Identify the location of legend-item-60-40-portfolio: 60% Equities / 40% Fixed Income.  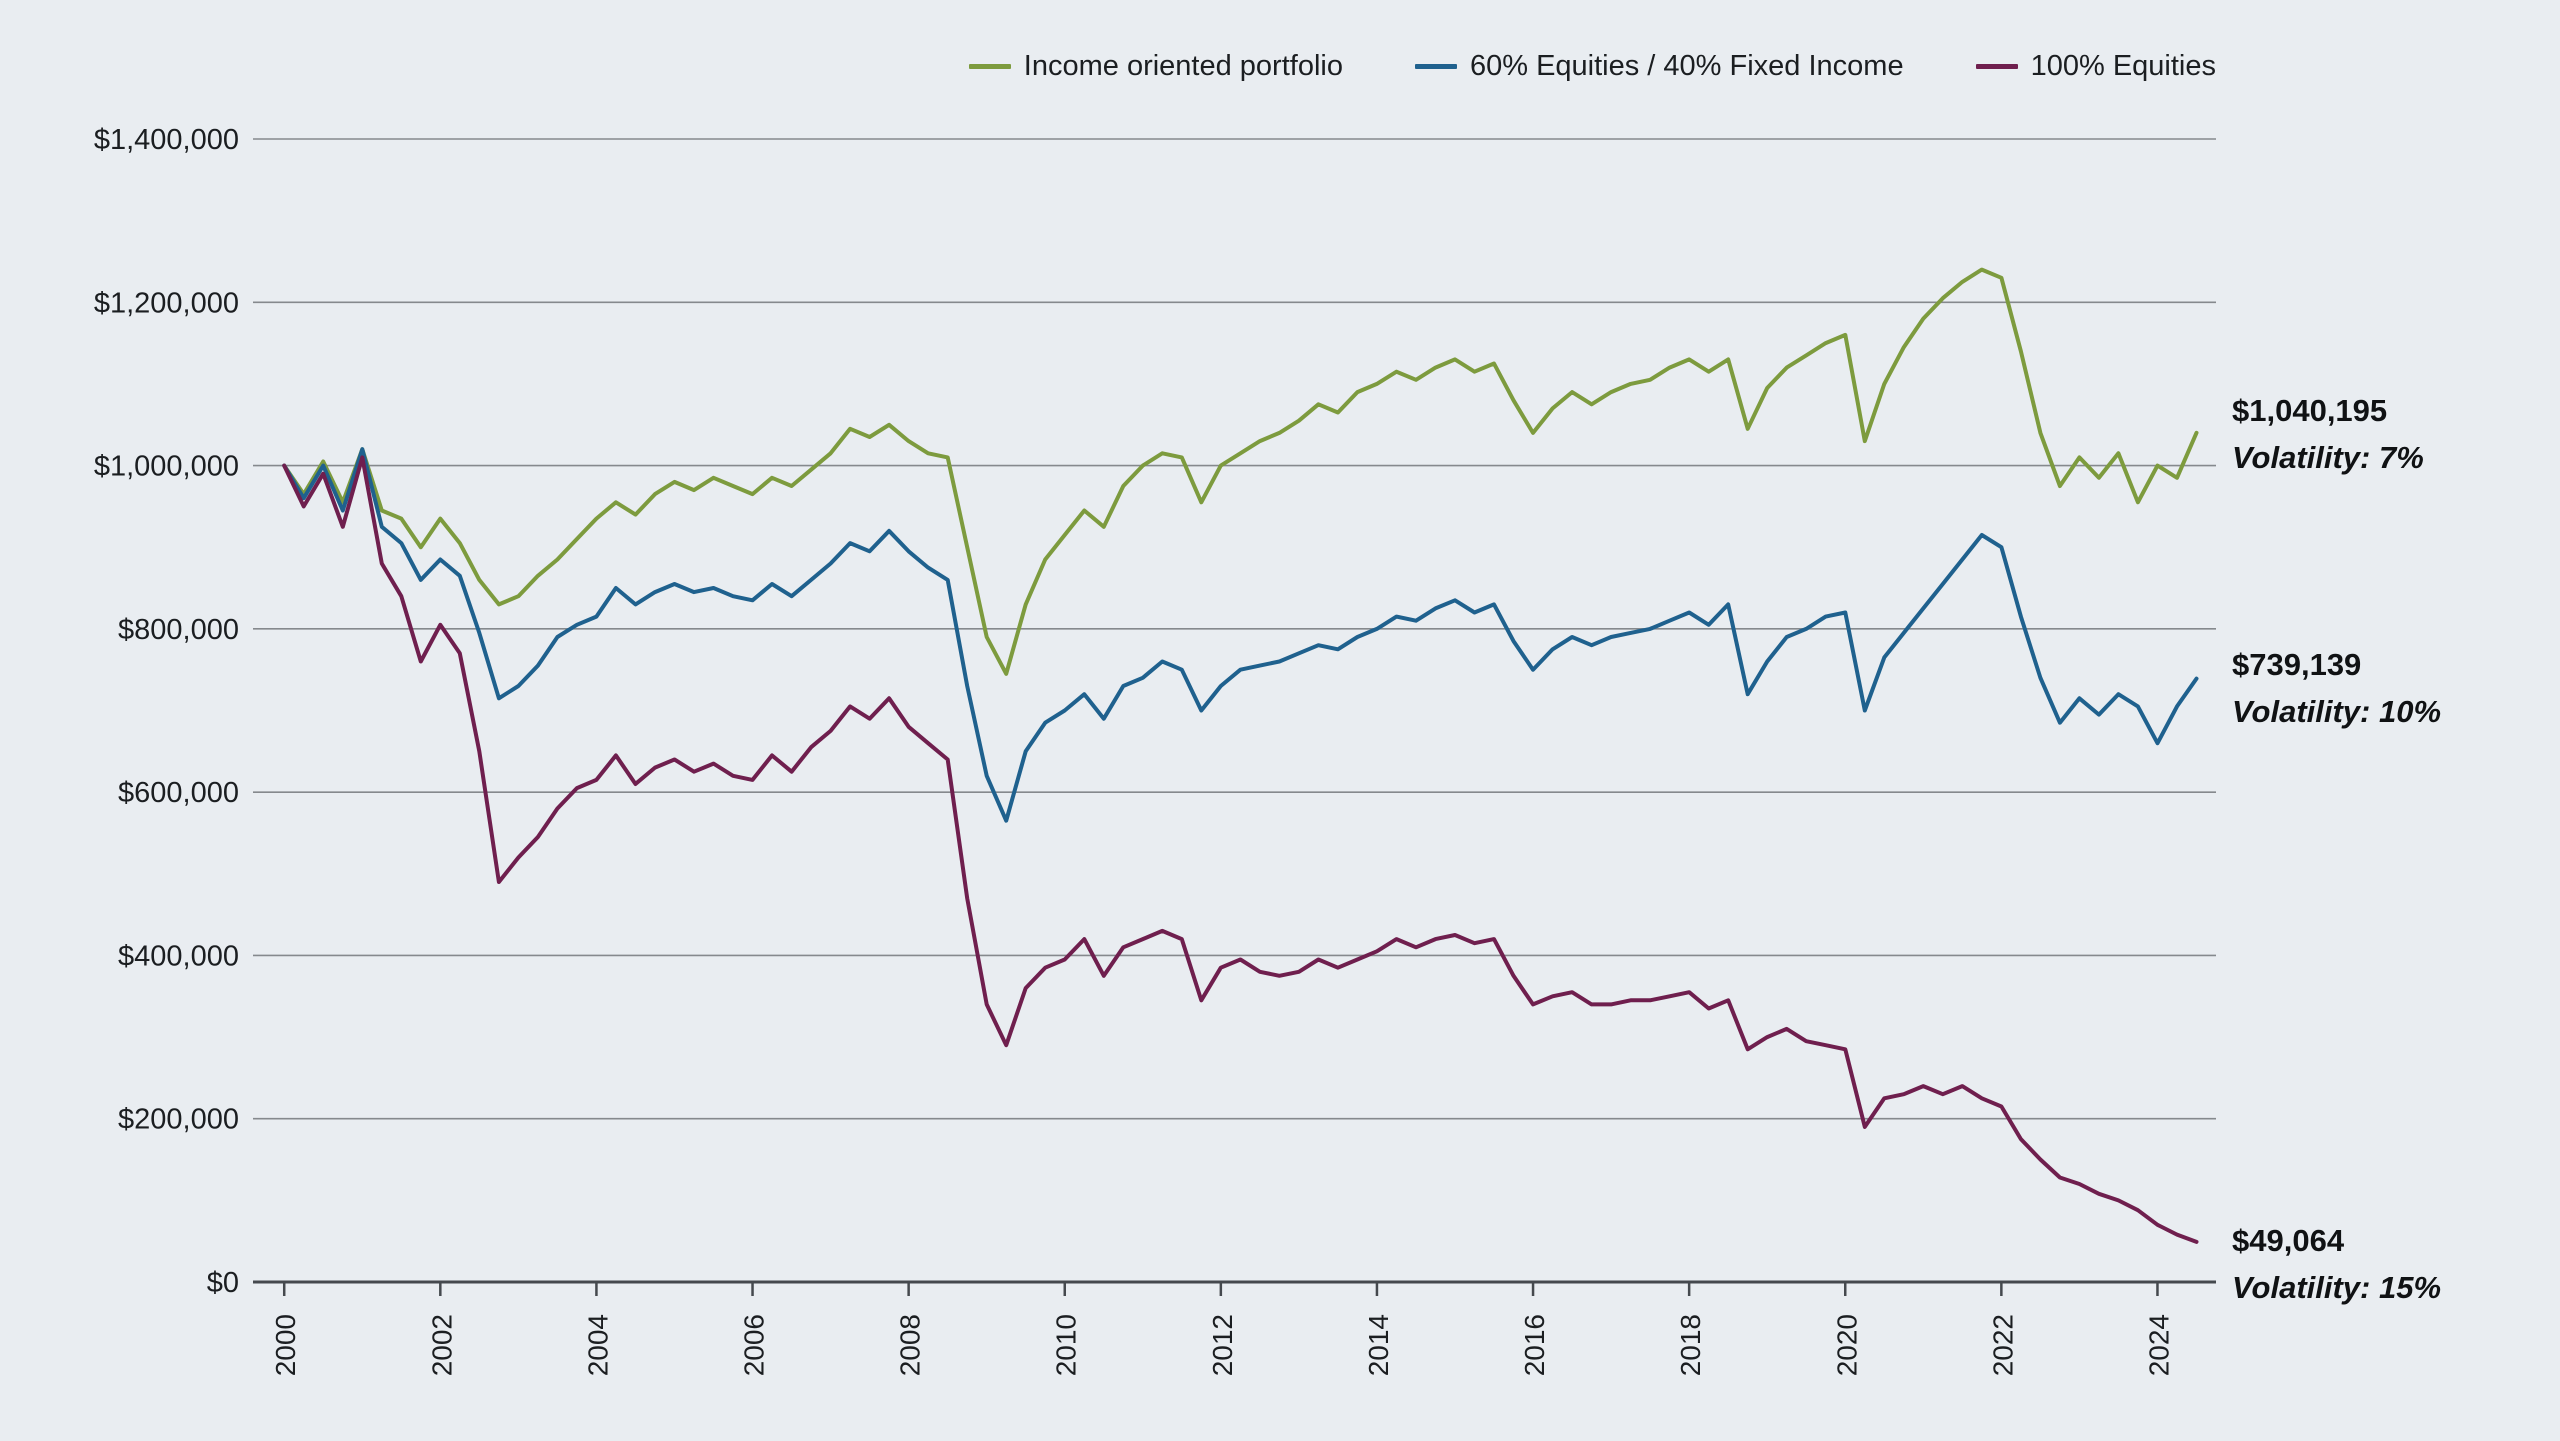
(1659, 66).